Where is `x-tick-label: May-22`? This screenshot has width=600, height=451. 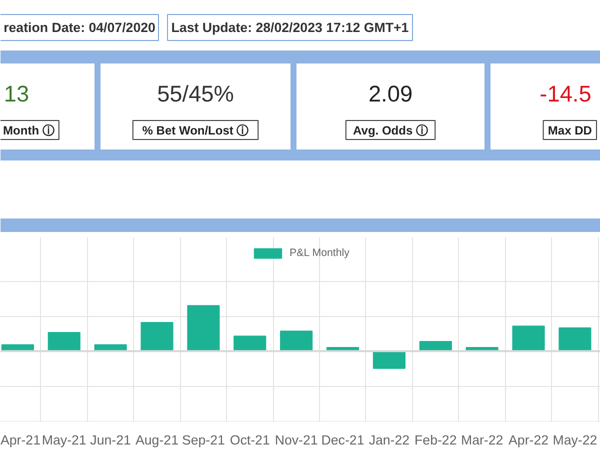 x-tick-label: May-22 is located at coordinates (575, 440).